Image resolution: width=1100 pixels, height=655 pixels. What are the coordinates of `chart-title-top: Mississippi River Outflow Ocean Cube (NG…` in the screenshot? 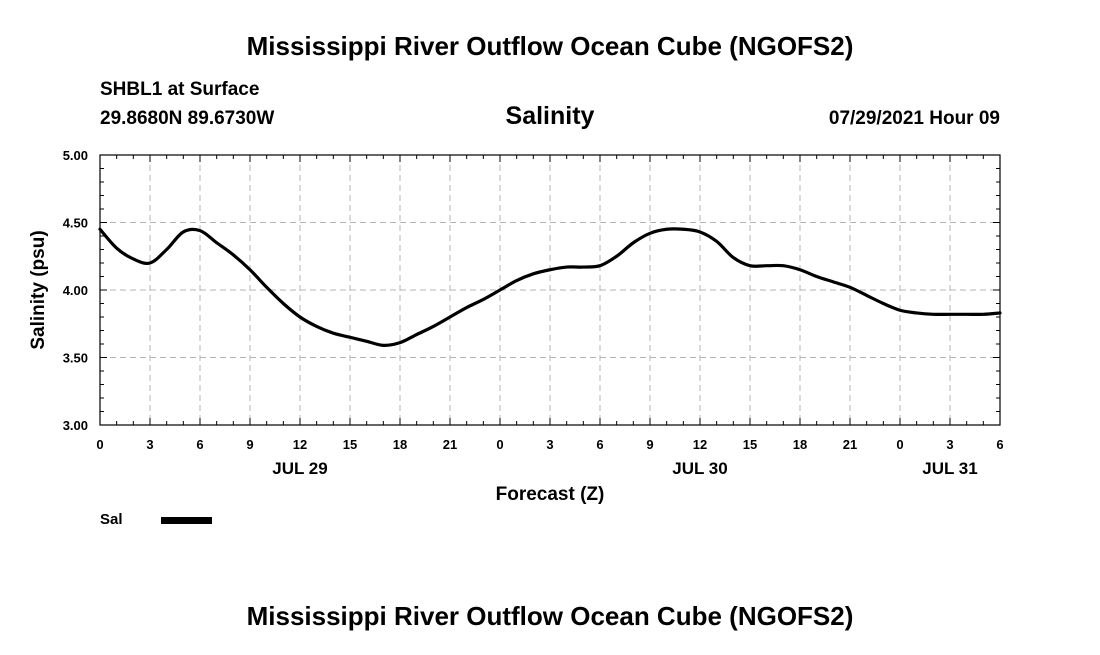 It's located at (550, 46).